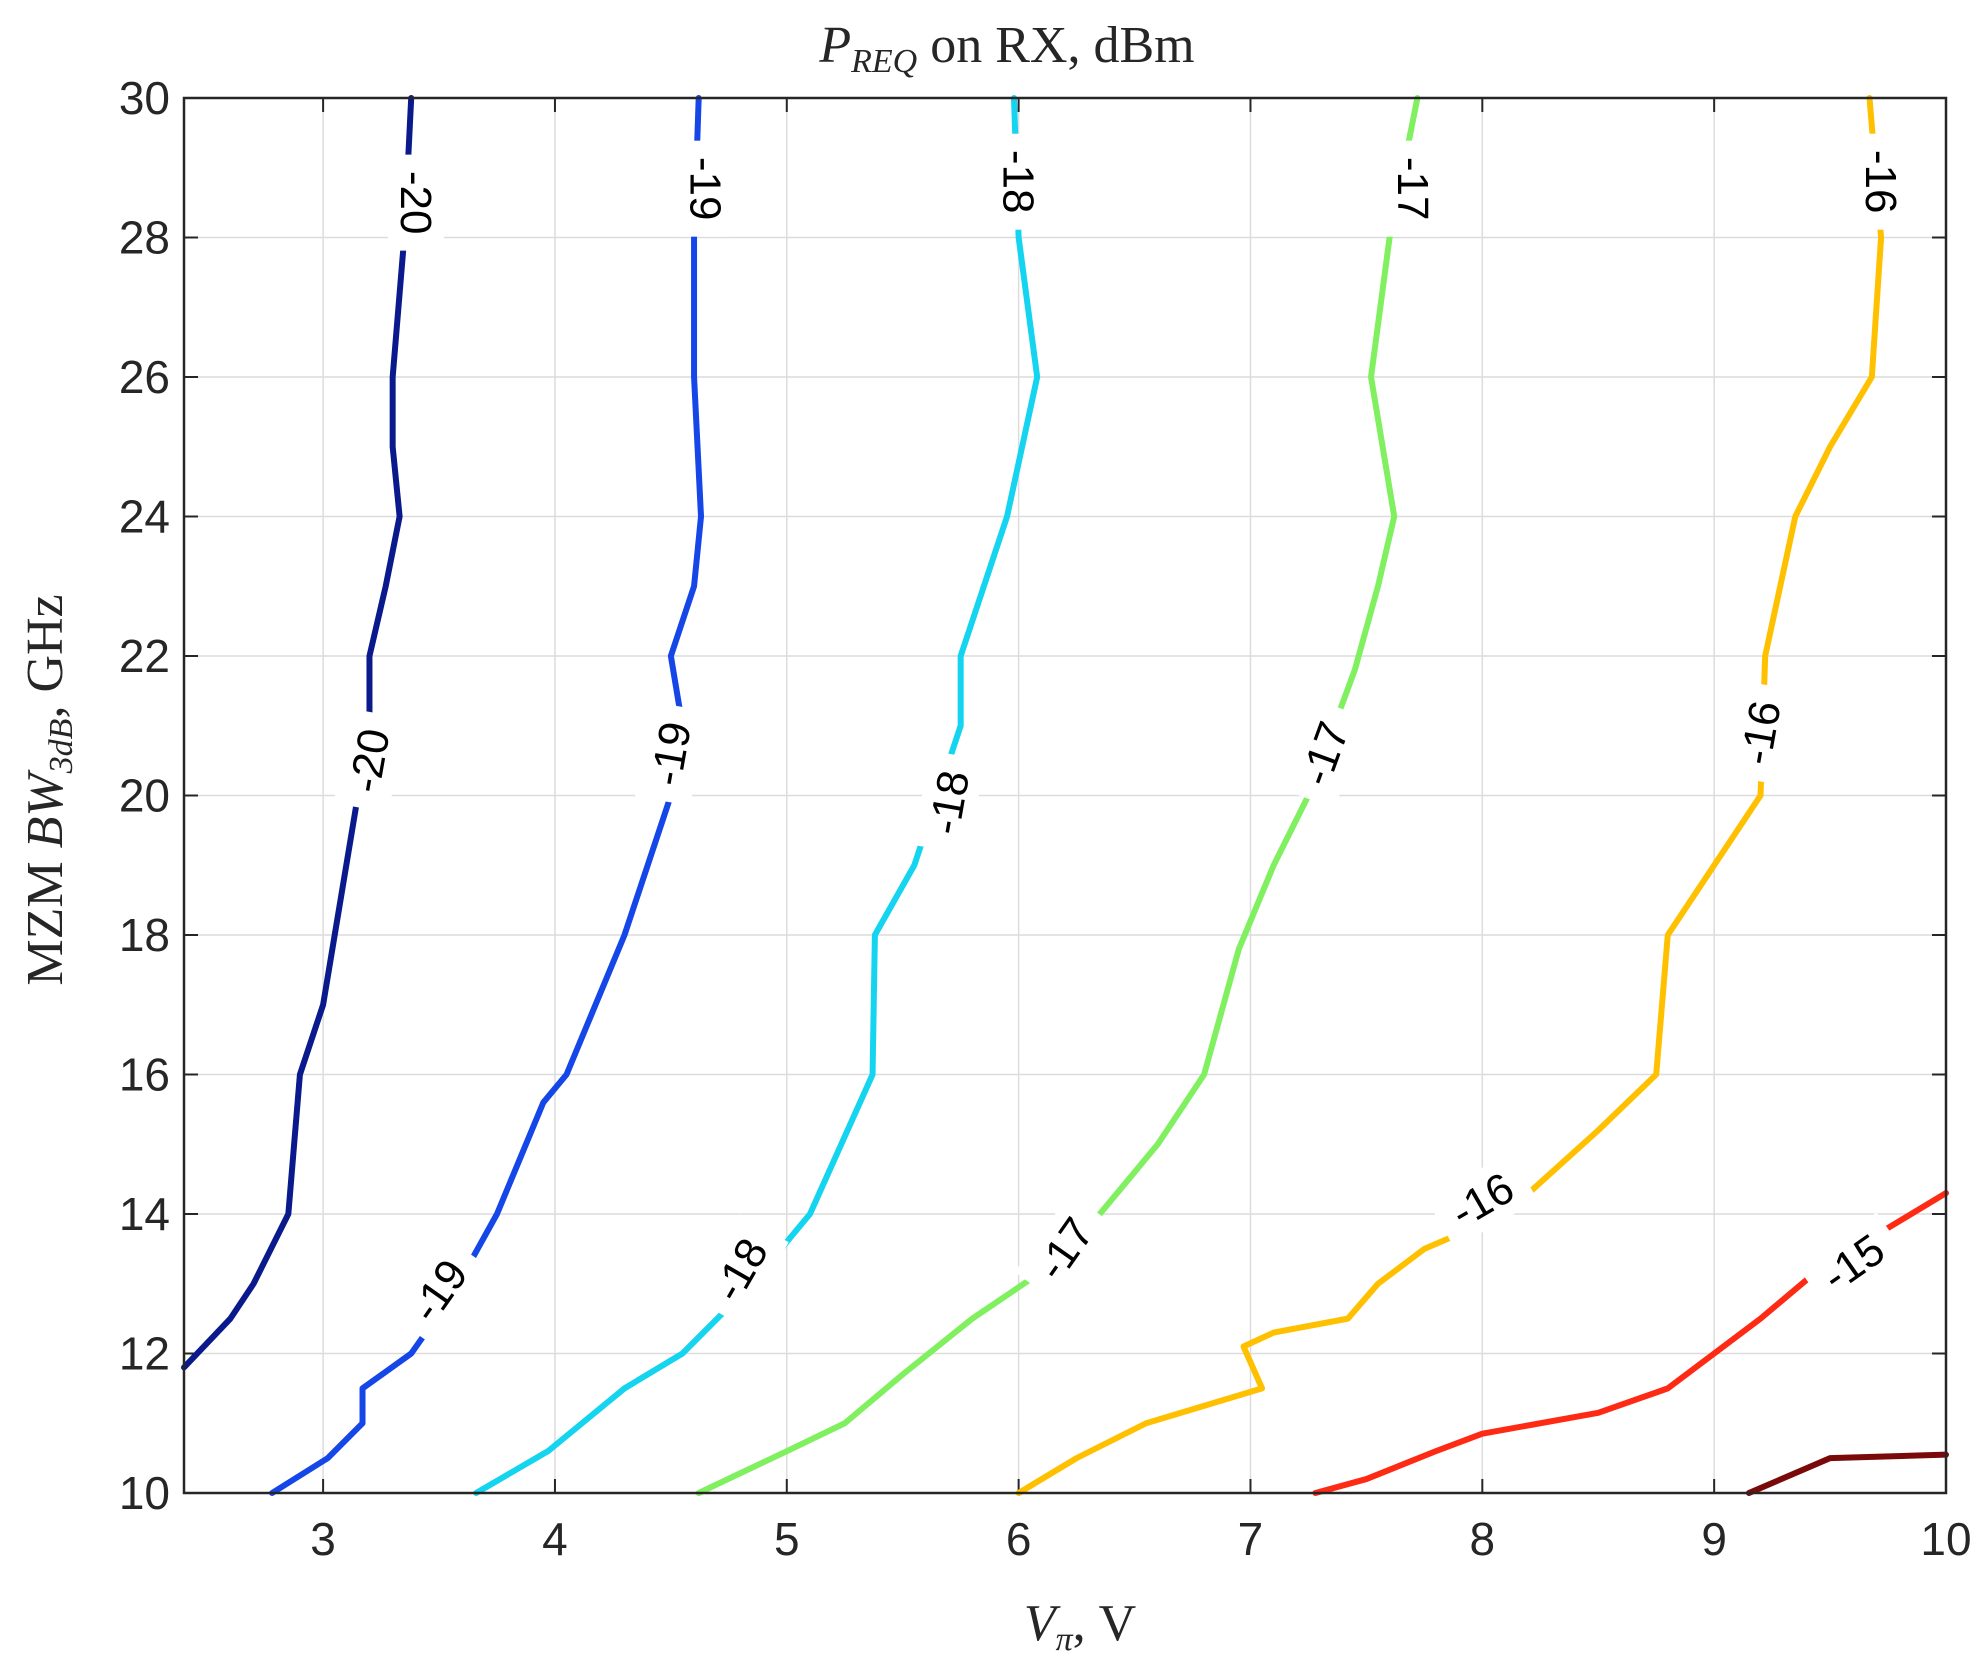 The height and width of the screenshot is (1663, 1986). I want to click on xlabel-rest: , V, so click(1105, 1623).